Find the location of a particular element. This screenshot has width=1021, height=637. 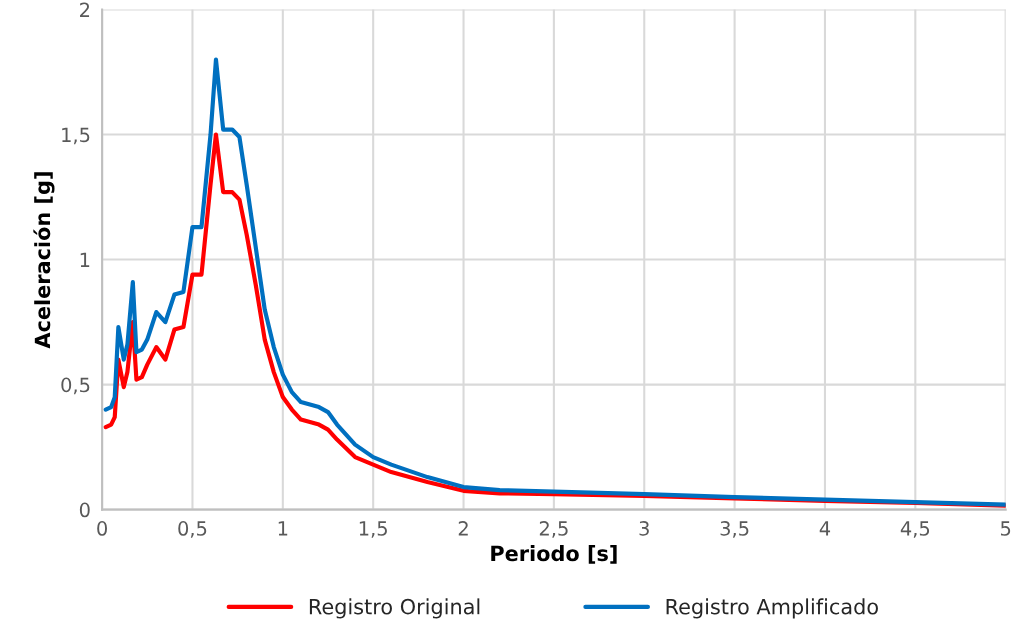

y-tick-label: 1,5 is located at coordinates (76, 136).